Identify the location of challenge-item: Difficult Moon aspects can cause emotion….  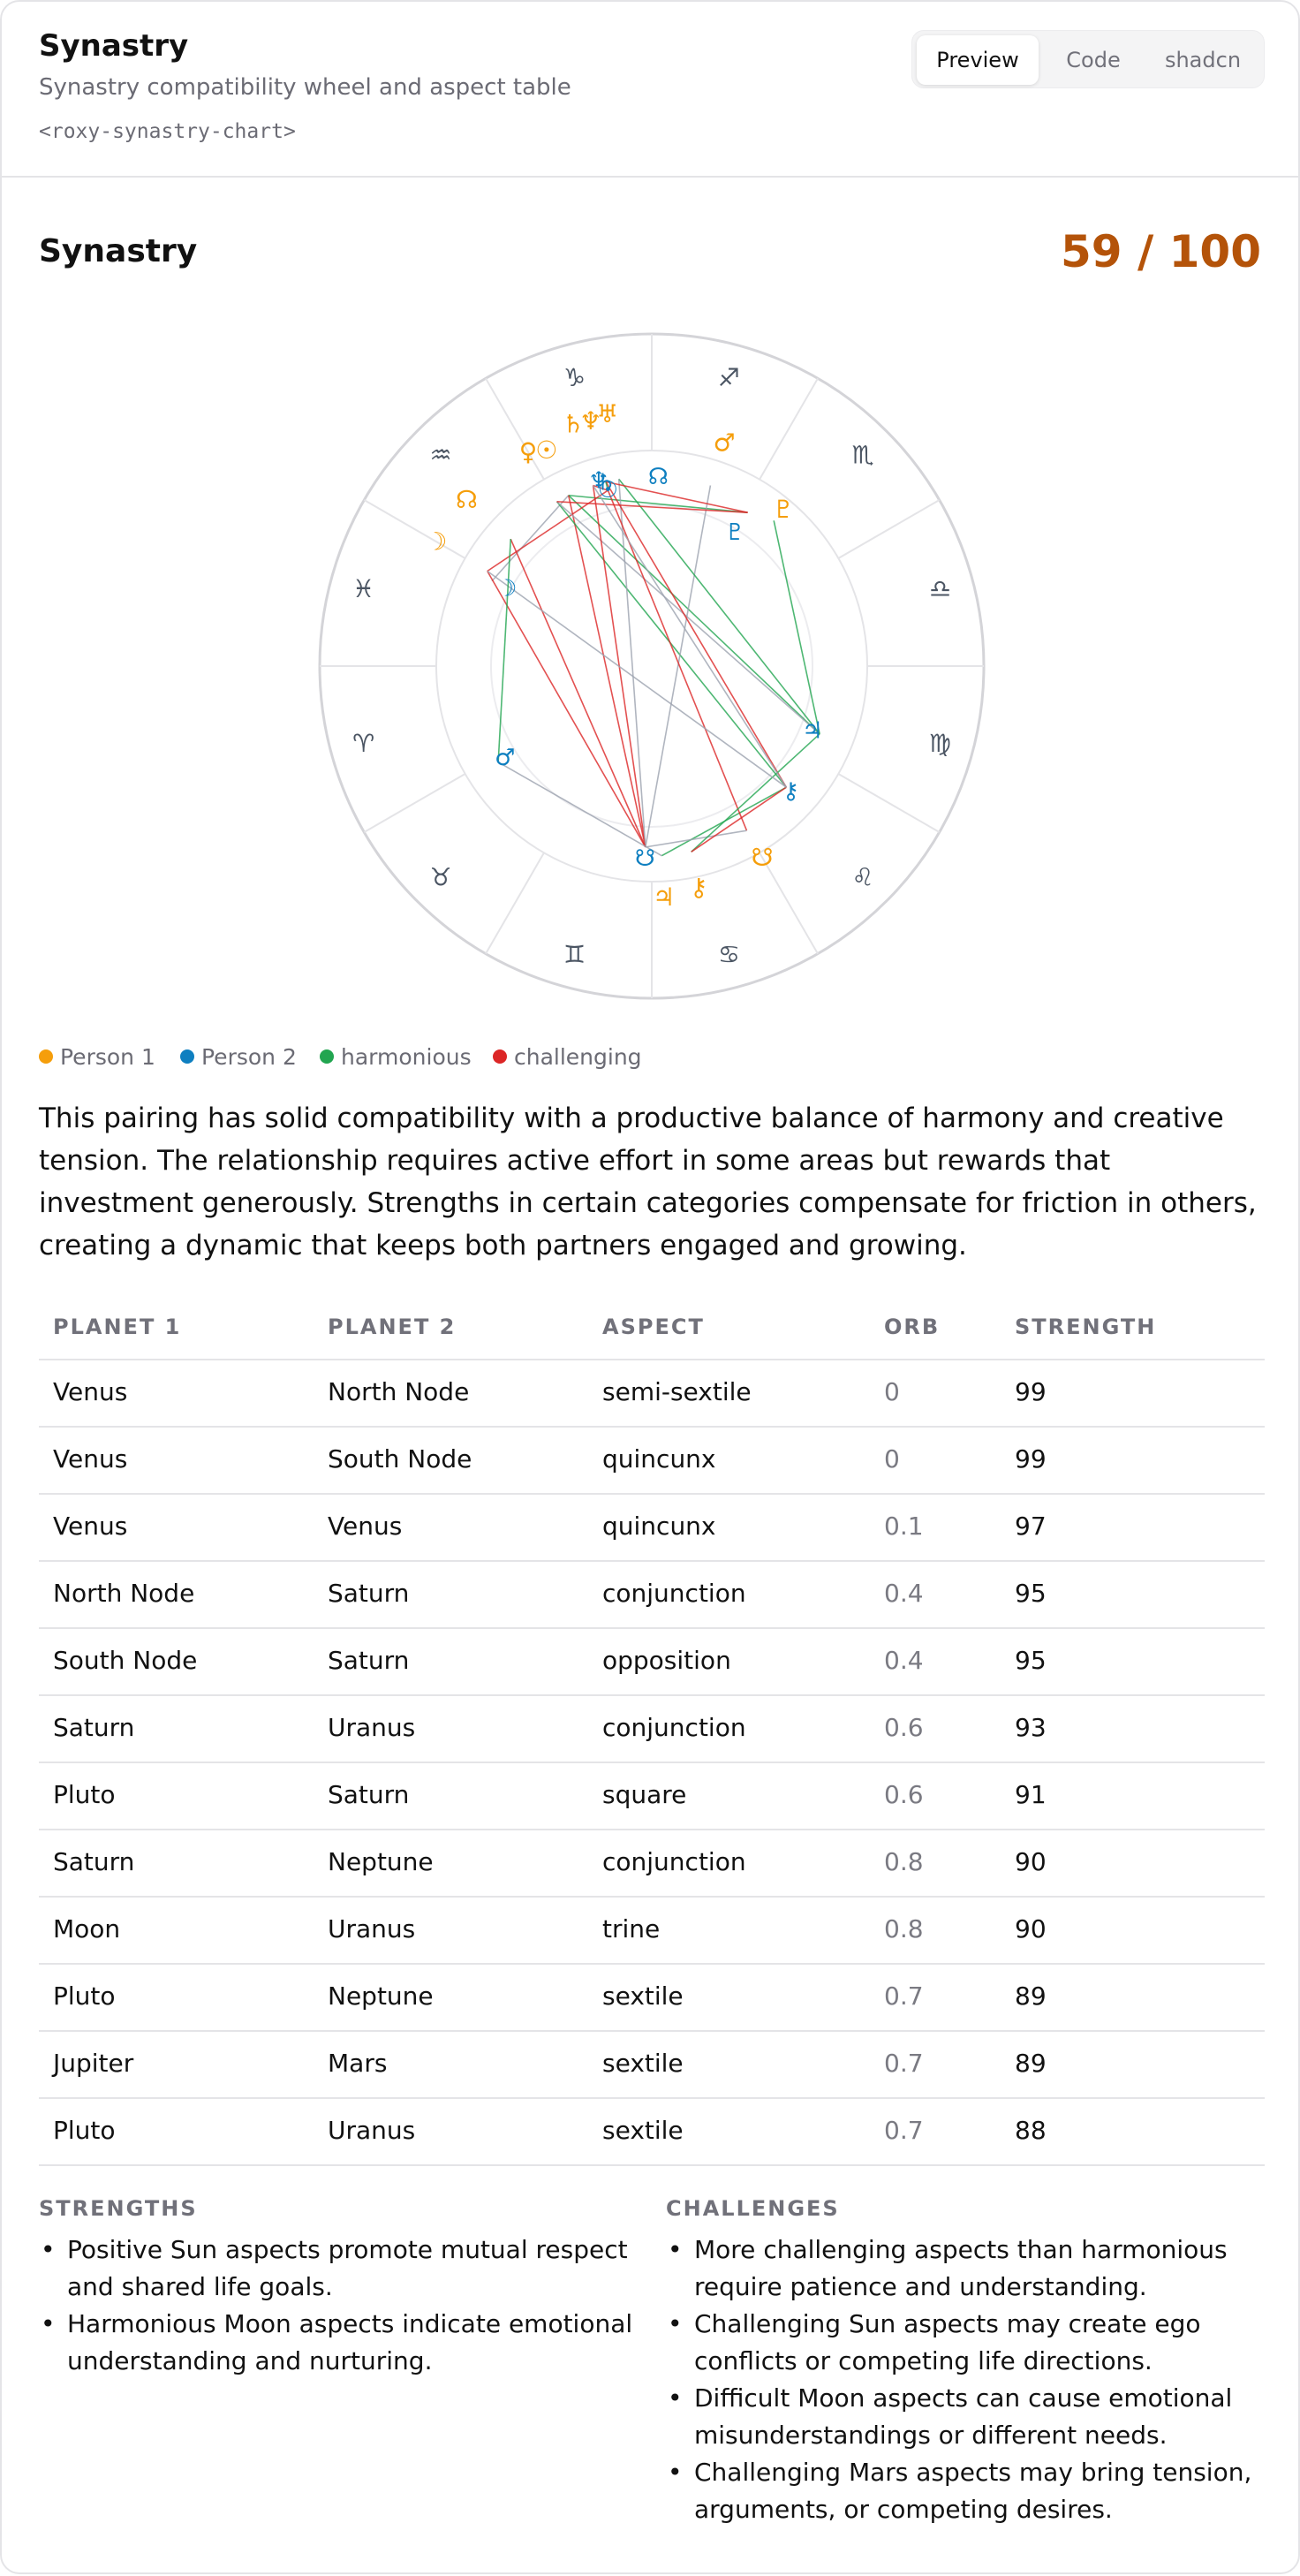
(970, 2417).